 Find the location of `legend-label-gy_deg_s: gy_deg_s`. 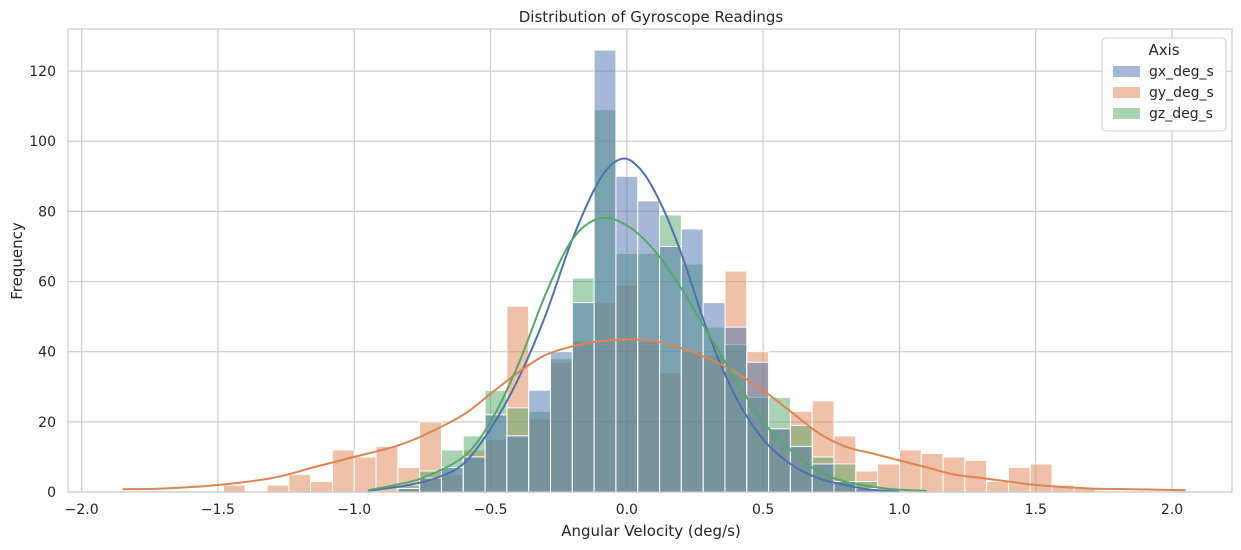

legend-label-gy_deg_s: gy_deg_s is located at coordinates (1181, 93).